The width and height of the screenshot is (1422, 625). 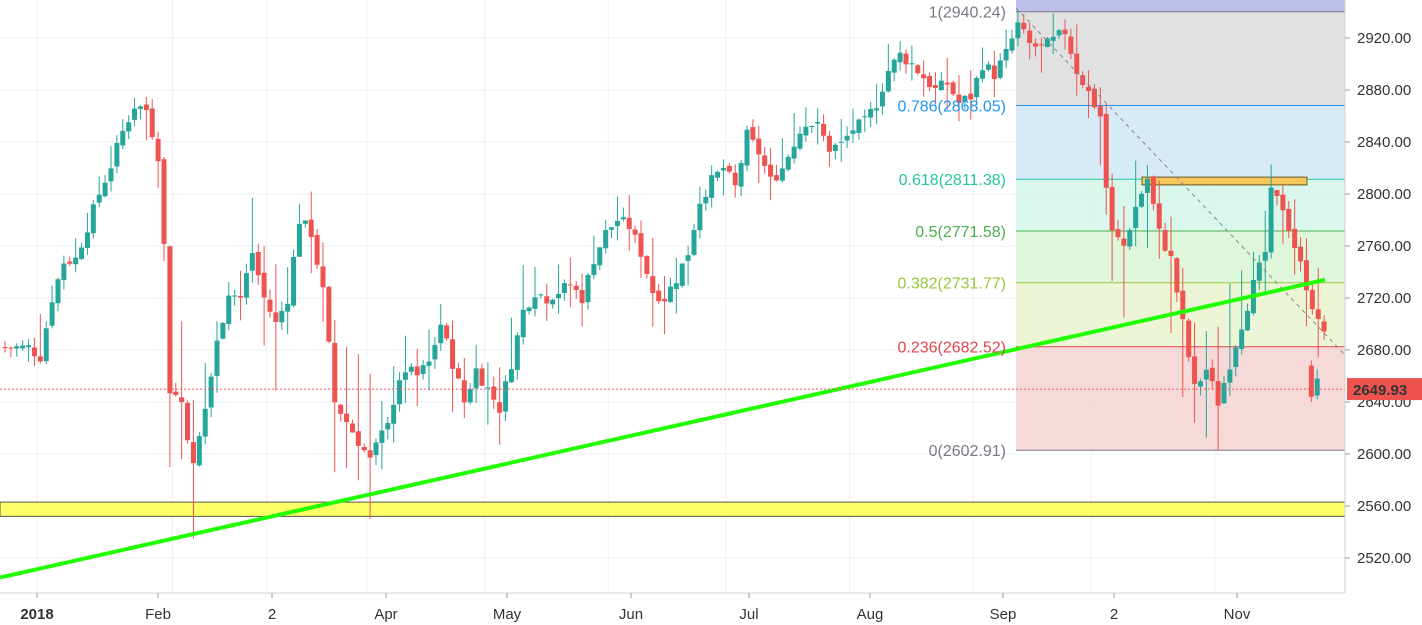 What do you see at coordinates (870, 614) in the screenshot?
I see `time-tick-label: Aug` at bounding box center [870, 614].